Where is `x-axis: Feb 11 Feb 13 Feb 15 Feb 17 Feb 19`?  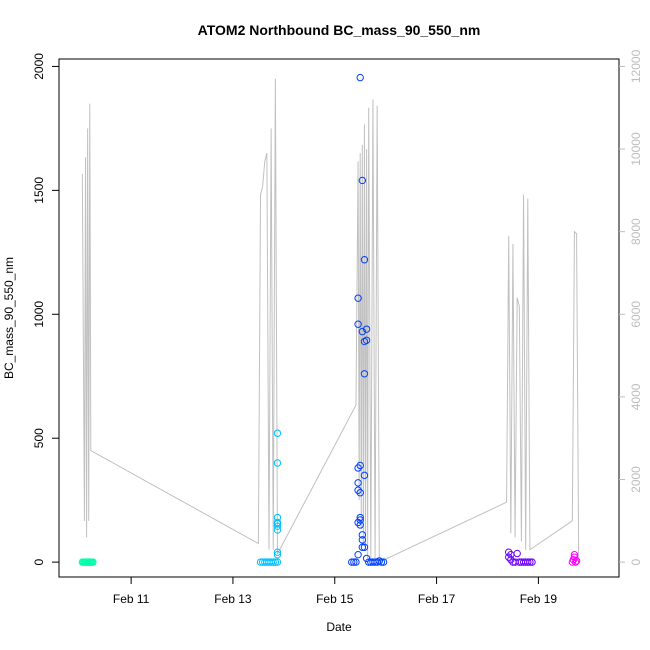
x-axis: Feb 11 Feb 13 Feb 15 Feb 17 Feb 19 is located at coordinates (335, 591).